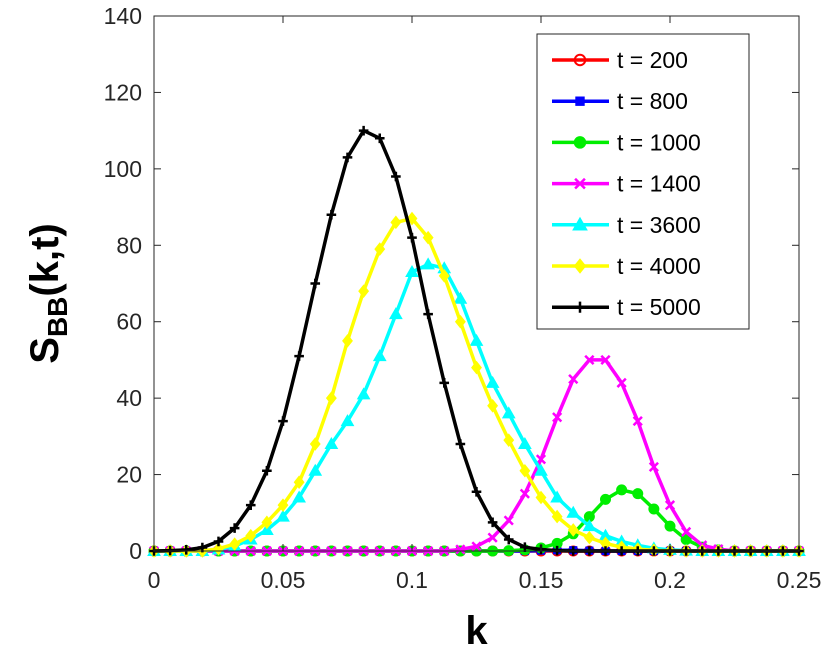 This screenshot has height=652, width=830. Describe the element at coordinates (45, 259) in the screenshot. I see `y-axis-title-rest: (k,t)` at that location.